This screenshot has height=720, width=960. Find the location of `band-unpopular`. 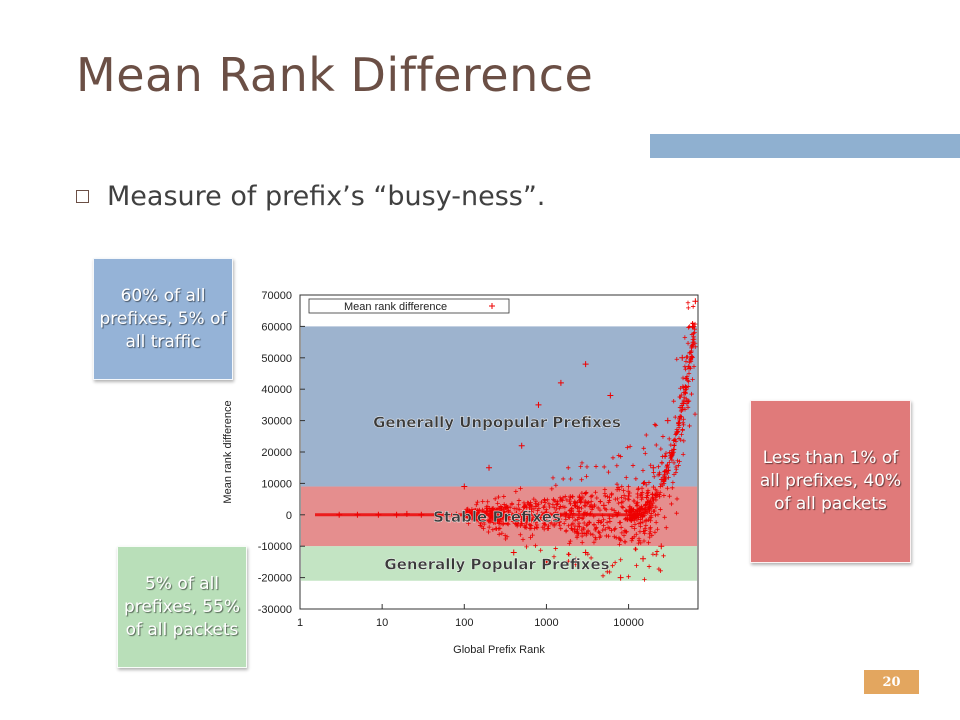

band-unpopular is located at coordinates (499, 406).